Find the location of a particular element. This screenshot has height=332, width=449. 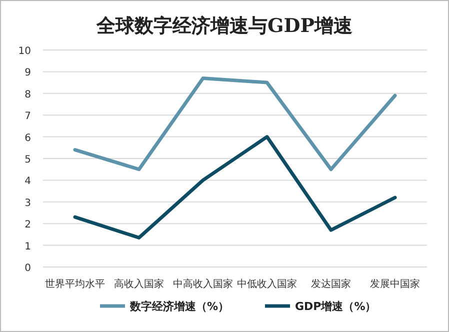

y-tick-label: 2 is located at coordinates (27, 225).